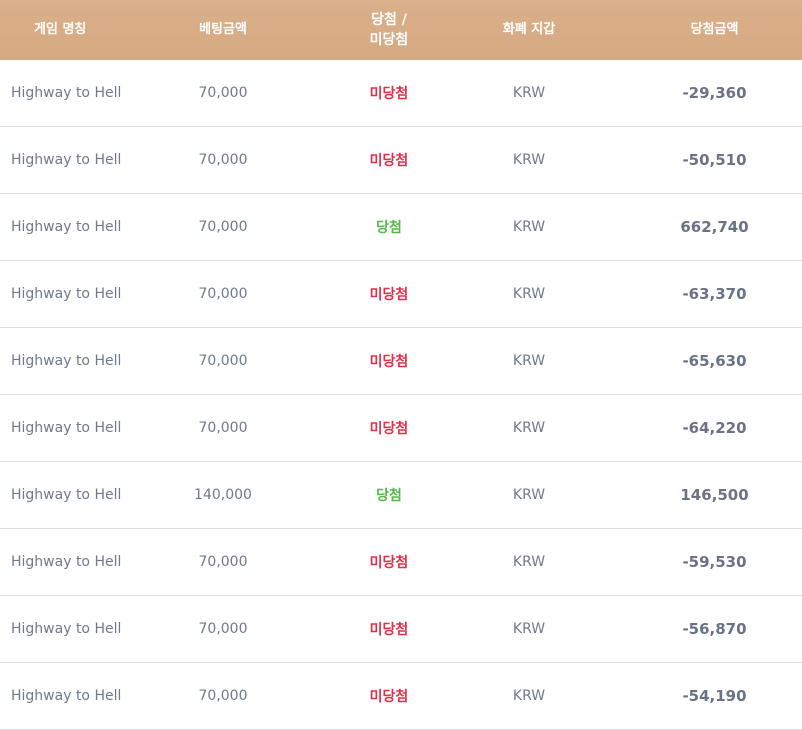  What do you see at coordinates (714, 696) in the screenshot?
I see `win-amount-cell: -54,190` at bounding box center [714, 696].